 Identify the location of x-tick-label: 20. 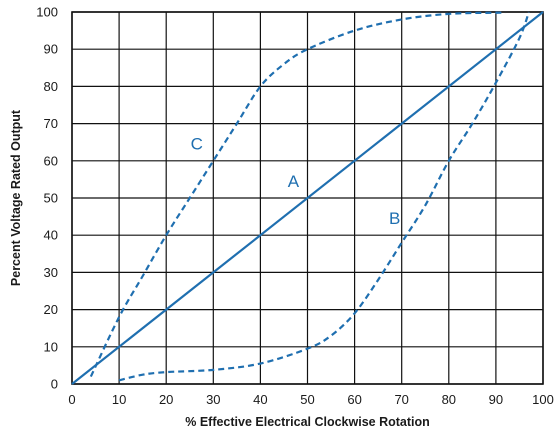
(166, 399).